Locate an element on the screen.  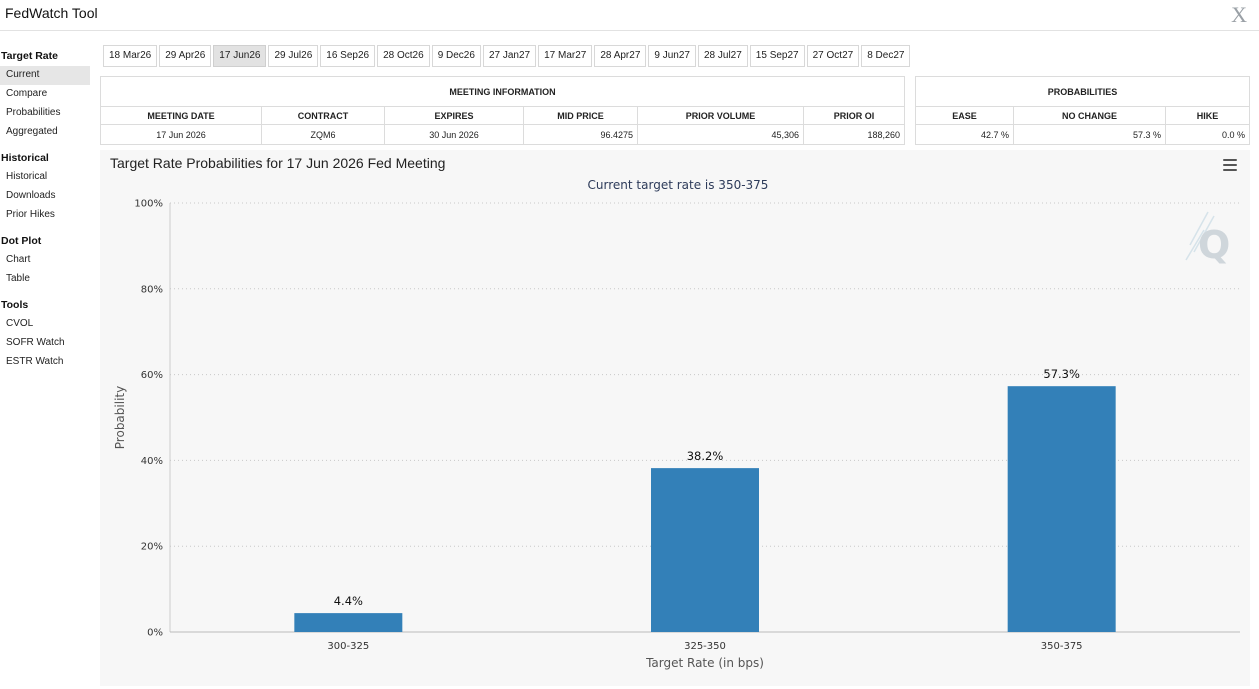
tab-9-jun27: 9 Jun27 is located at coordinates (672, 56).